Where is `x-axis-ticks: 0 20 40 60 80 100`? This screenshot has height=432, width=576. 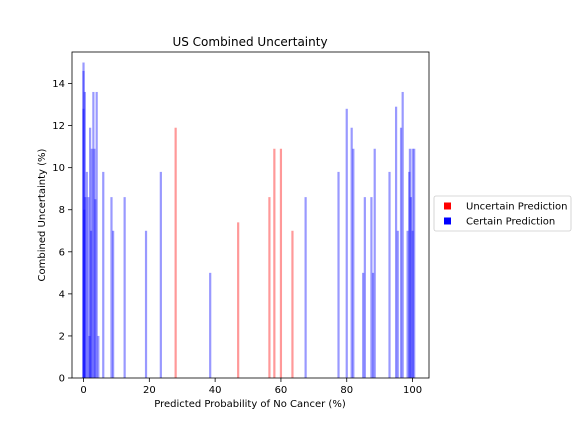
x-axis-ticks: 0 20 40 60 80 100 is located at coordinates (251, 387).